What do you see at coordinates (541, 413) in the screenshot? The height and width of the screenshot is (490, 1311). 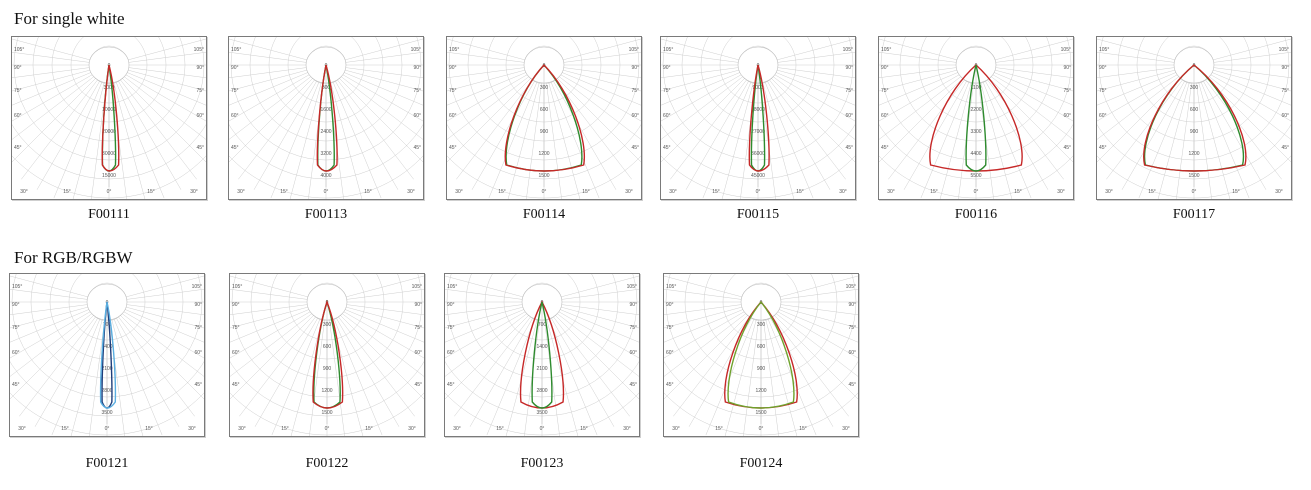 I see `intensity-label: 3500` at bounding box center [541, 413].